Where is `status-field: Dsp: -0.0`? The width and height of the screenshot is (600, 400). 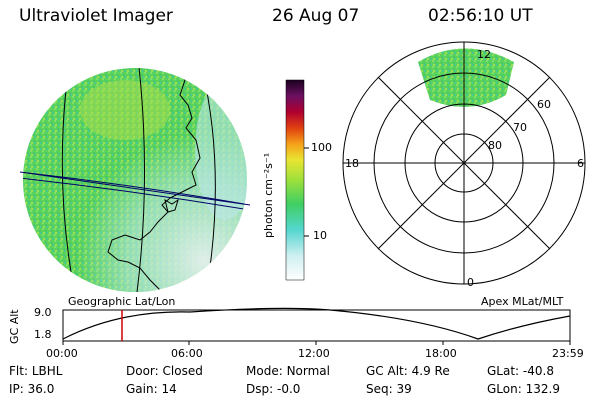
status-field: Dsp: -0.0 is located at coordinates (273, 389).